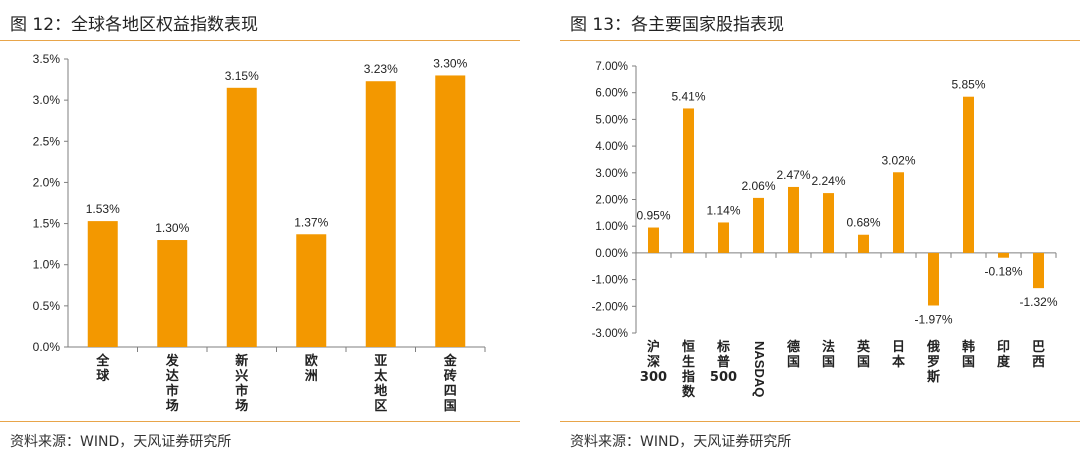 This screenshot has width=1080, height=467. Describe the element at coordinates (759, 369) in the screenshot. I see `x-tick-label: NASDAQ` at that location.